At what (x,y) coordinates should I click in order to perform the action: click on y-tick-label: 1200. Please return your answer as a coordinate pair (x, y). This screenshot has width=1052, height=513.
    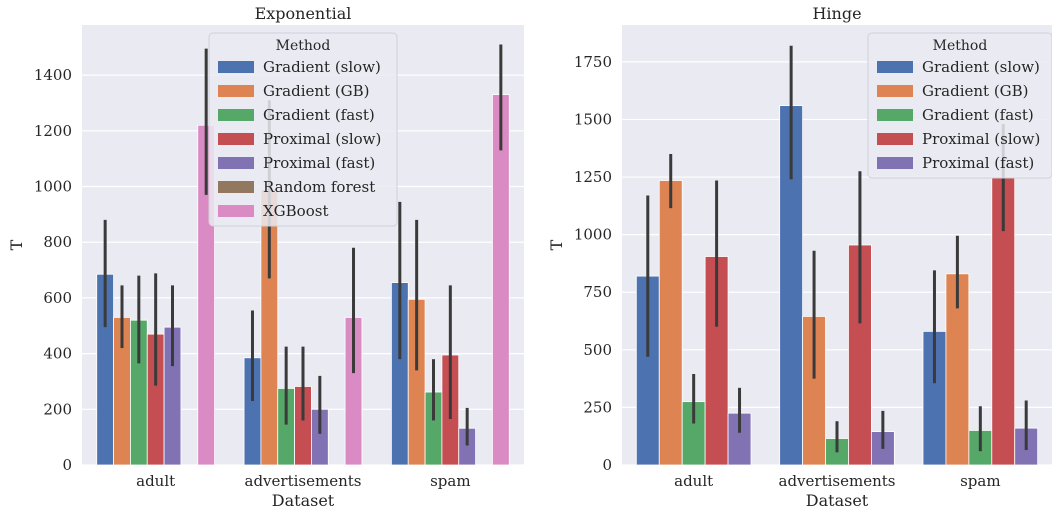
    Looking at the image, I should click on (53, 131).